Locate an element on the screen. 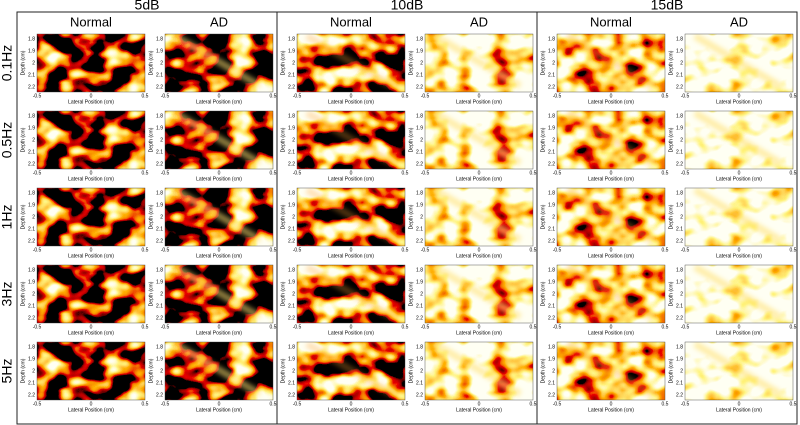  row-label: 0.1Hz is located at coordinates (7, 63).